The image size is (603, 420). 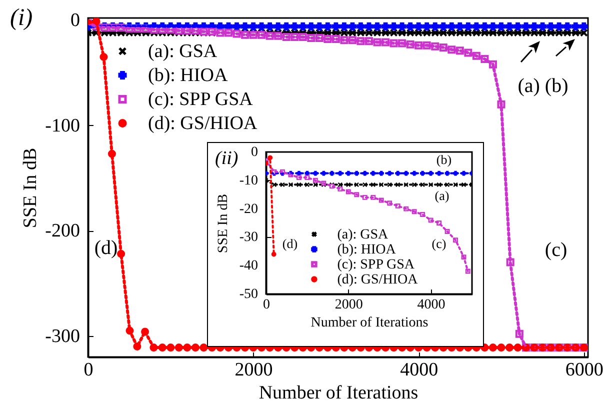 I want to click on annotation: (b), so click(x=444, y=159).